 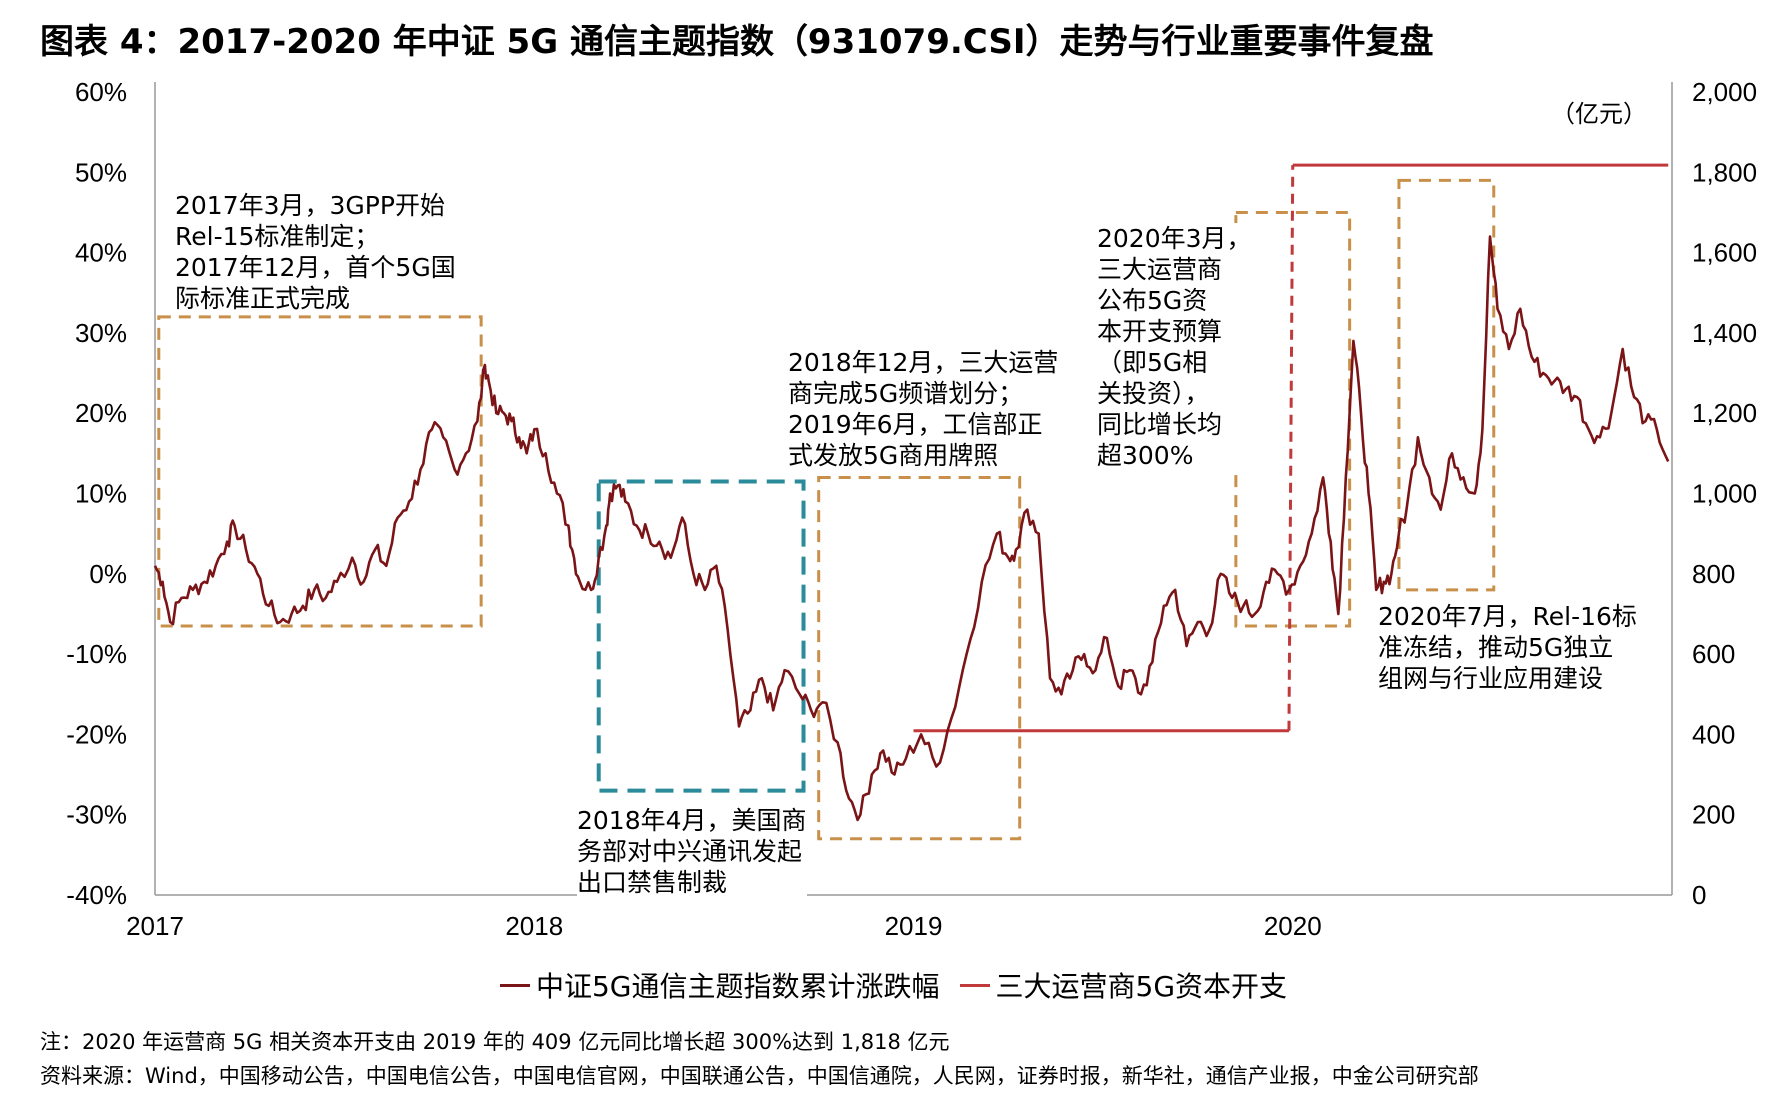 I want to click on y-tick-right-label: 0, so click(x=1699, y=895).